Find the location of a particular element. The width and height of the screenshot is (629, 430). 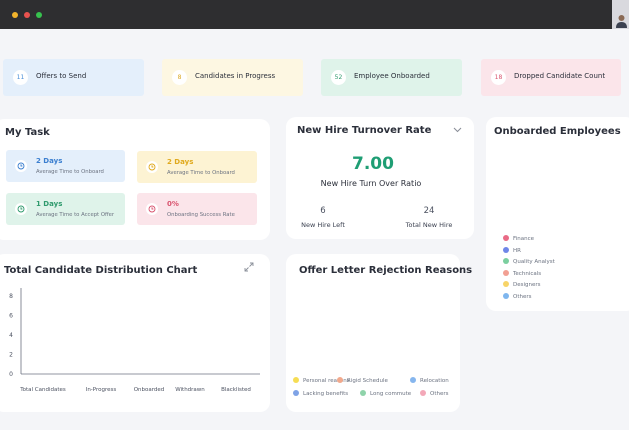

stat-candidates-in-progress: 8 Candidates in Progress is located at coordinates (232, 77).